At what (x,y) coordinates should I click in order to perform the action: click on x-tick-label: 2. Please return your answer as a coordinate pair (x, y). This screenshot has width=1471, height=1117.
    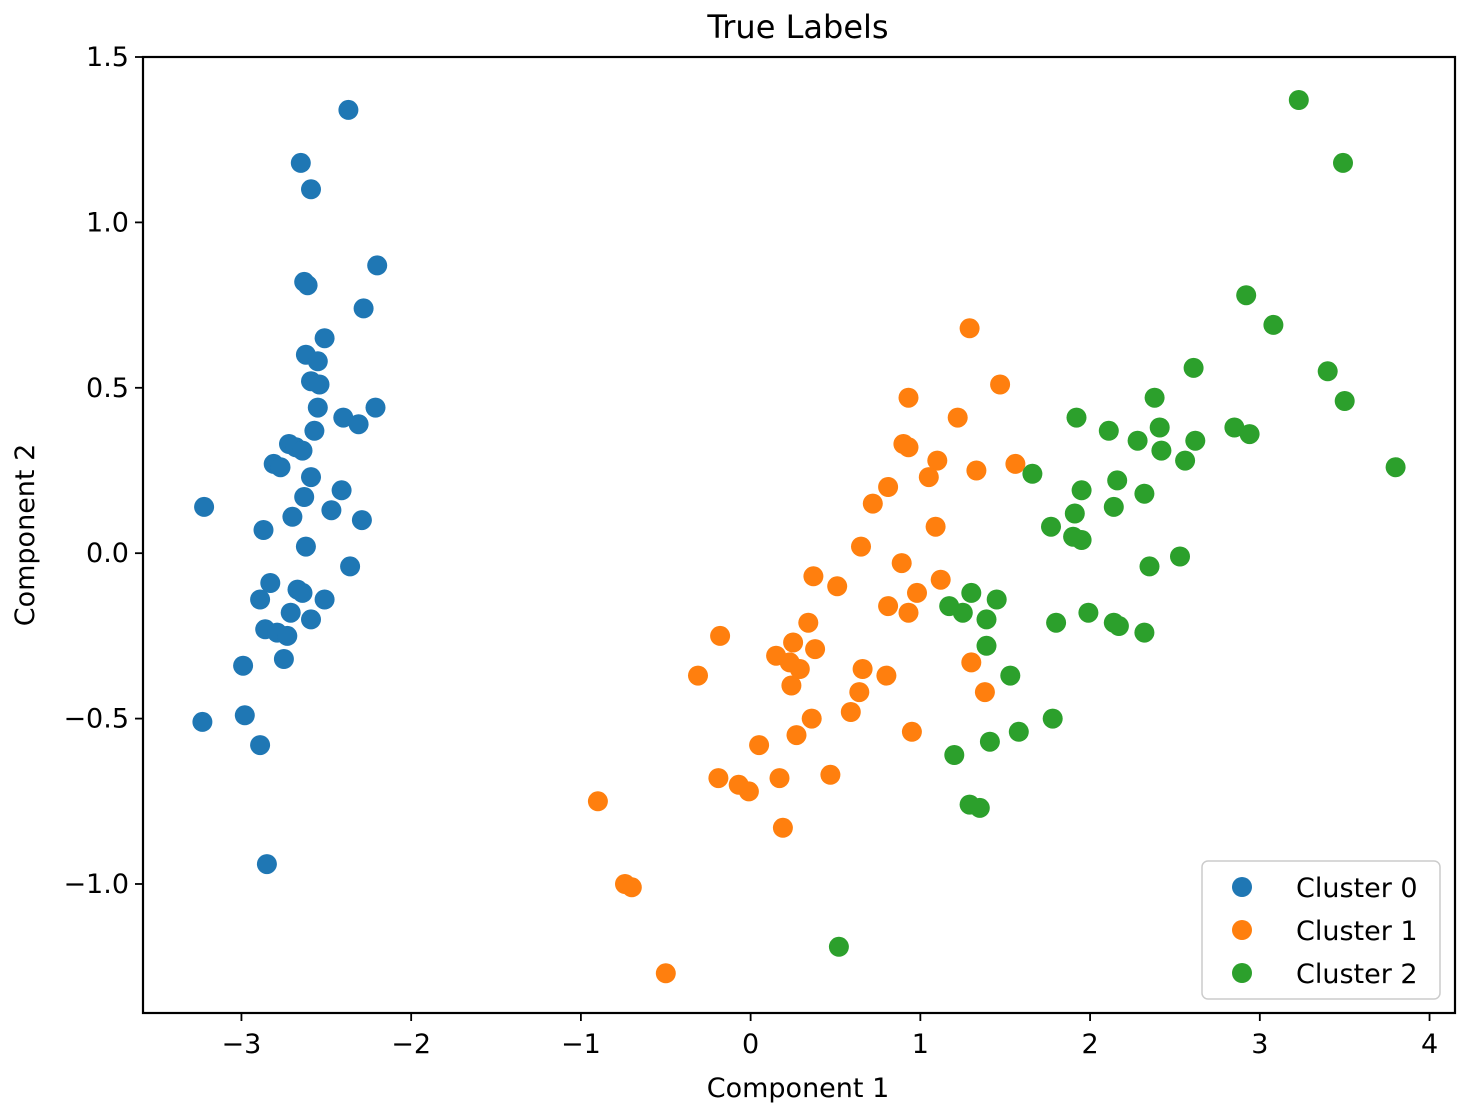
    Looking at the image, I should click on (1089, 1044).